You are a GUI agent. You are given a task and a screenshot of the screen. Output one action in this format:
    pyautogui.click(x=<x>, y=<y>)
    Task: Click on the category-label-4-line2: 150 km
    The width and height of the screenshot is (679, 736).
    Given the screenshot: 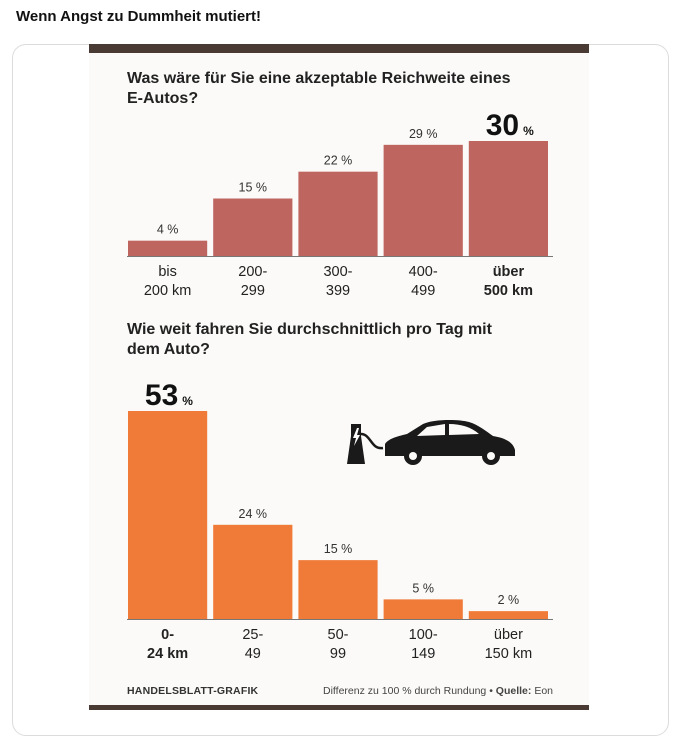 What is the action you would take?
    pyautogui.click(x=509, y=654)
    